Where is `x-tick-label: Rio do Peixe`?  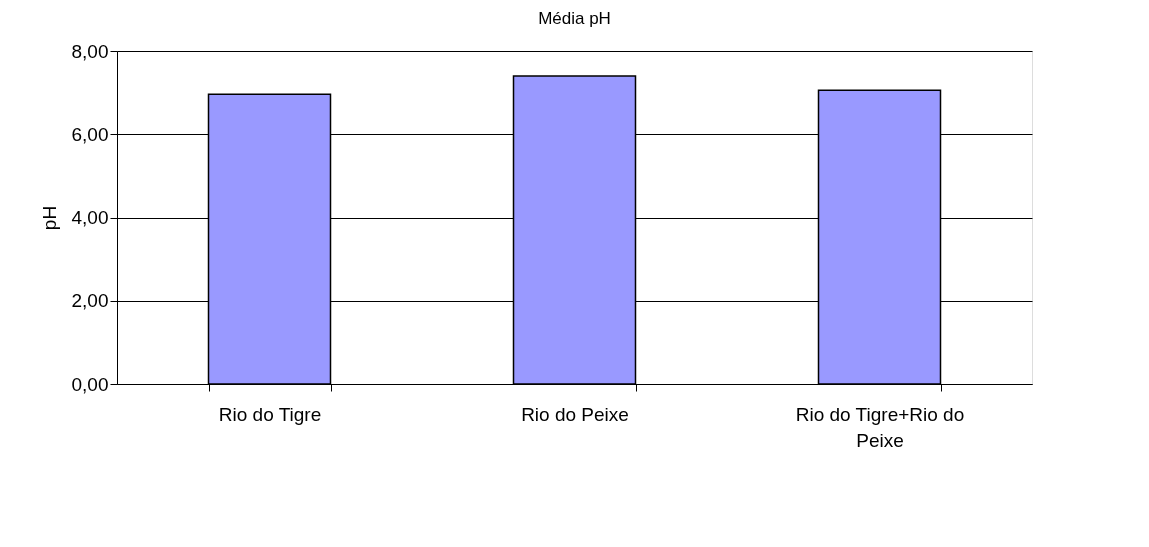
x-tick-label: Rio do Peixe is located at coordinates (575, 414).